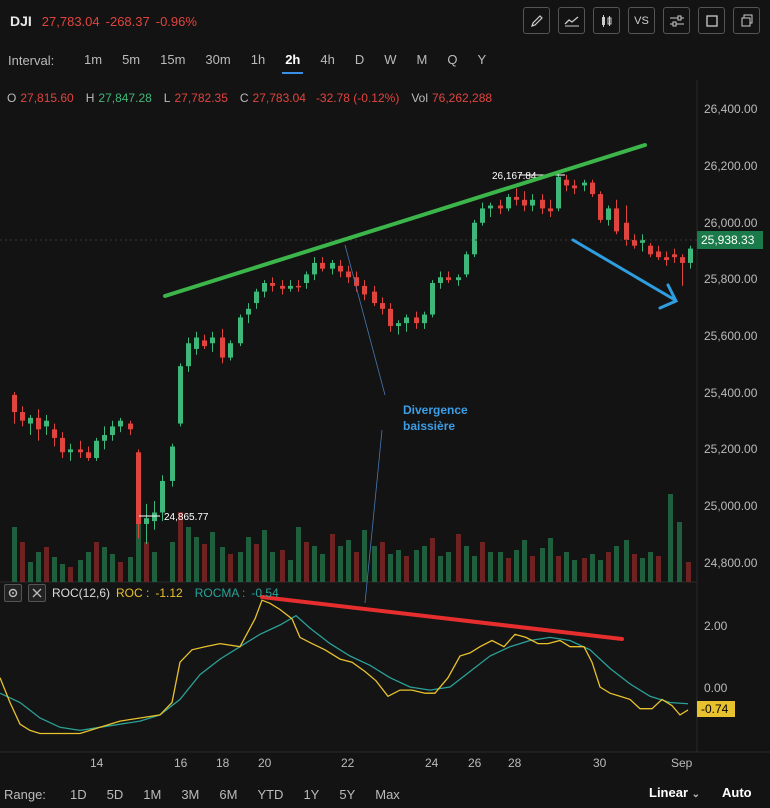  What do you see at coordinates (265, 763) in the screenshot?
I see `time-tick: 20` at bounding box center [265, 763].